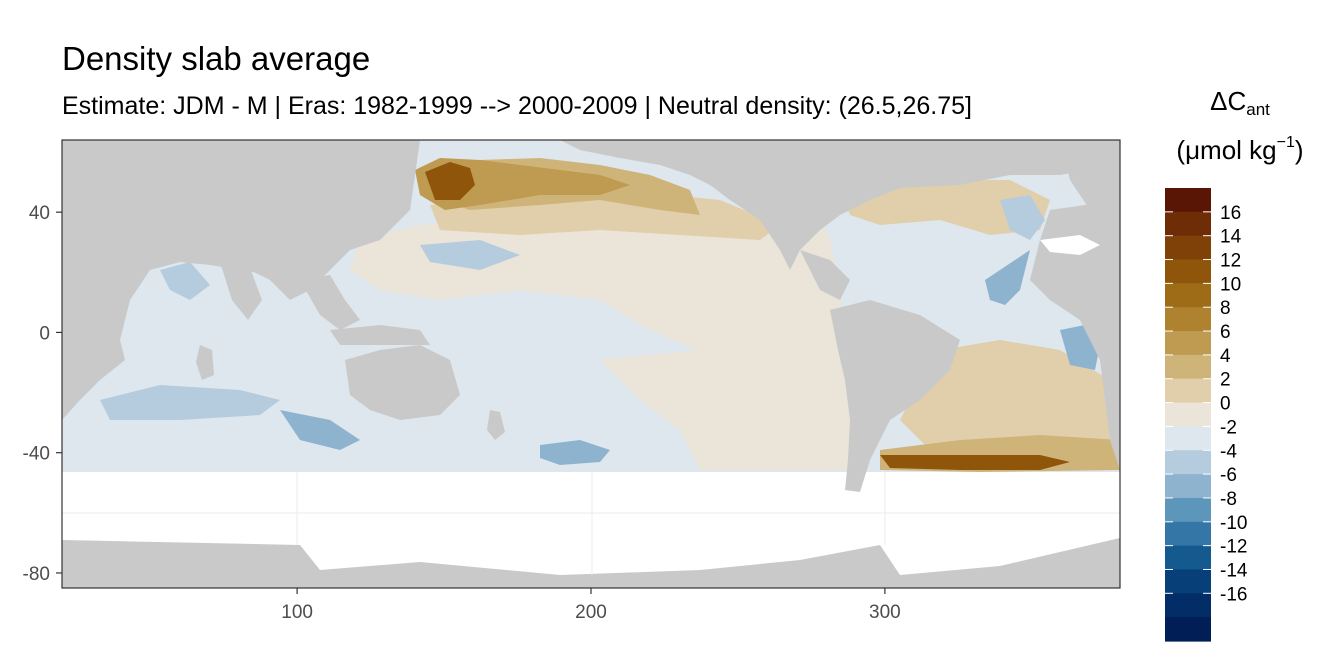  Describe the element at coordinates (1230, 261) in the screenshot. I see `colorbar-label: 12` at that location.